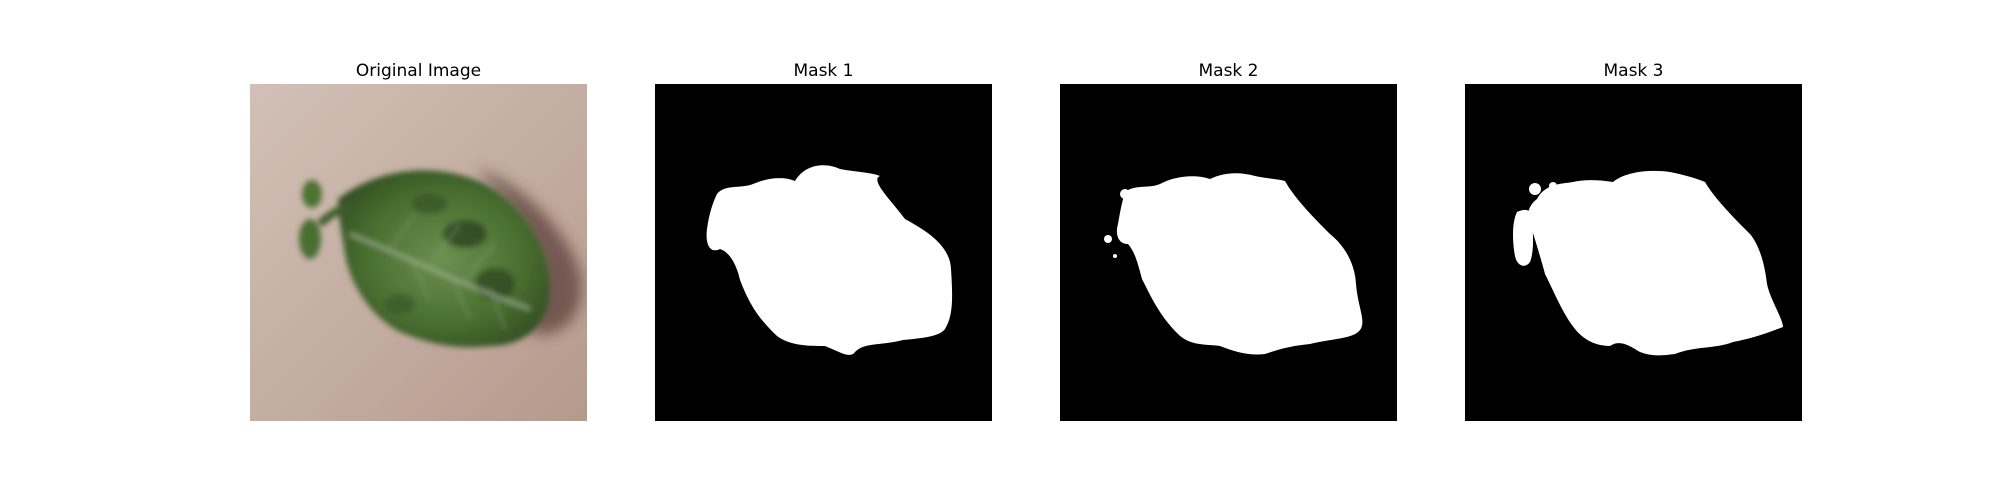  Describe the element at coordinates (418, 252) in the screenshot. I see `original-image` at that location.